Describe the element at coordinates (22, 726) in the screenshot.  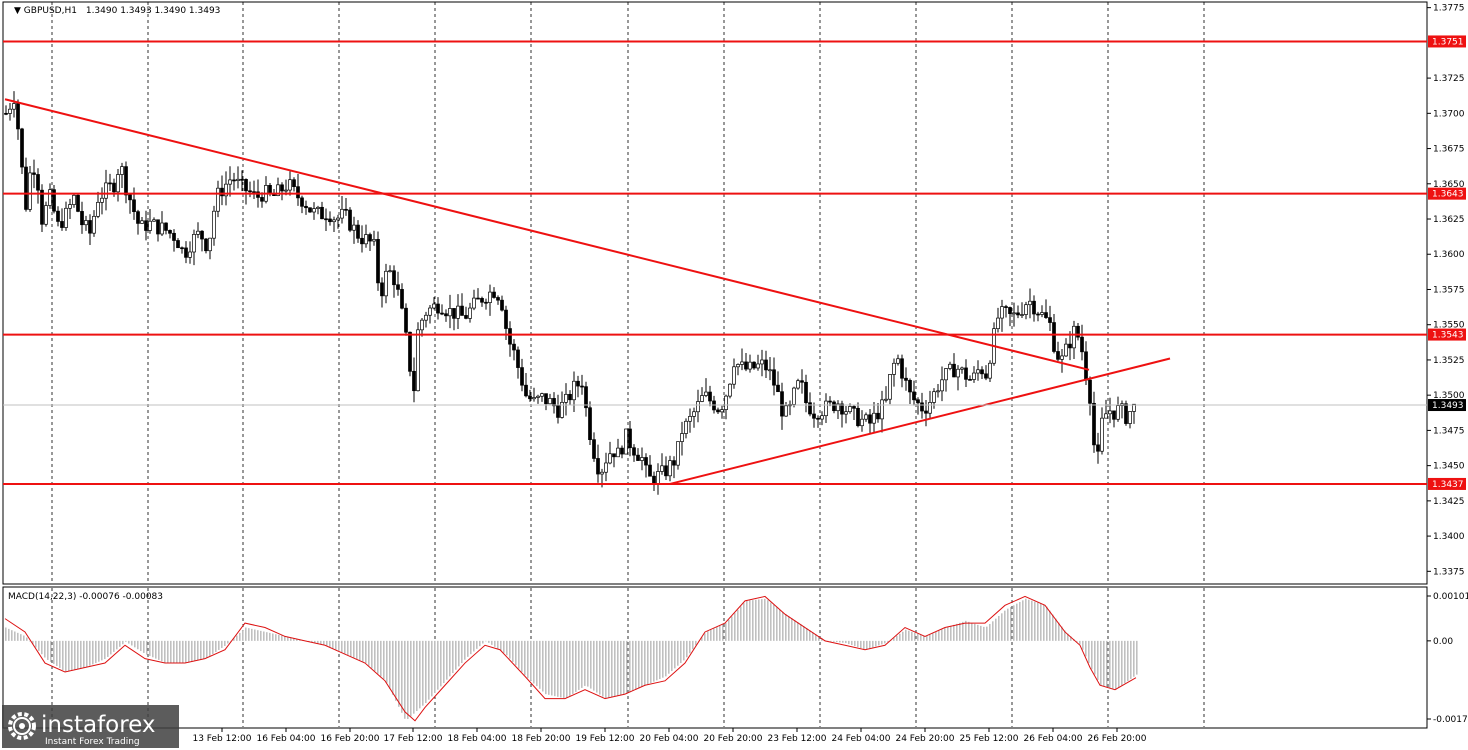
I see `gear-icon` at that location.